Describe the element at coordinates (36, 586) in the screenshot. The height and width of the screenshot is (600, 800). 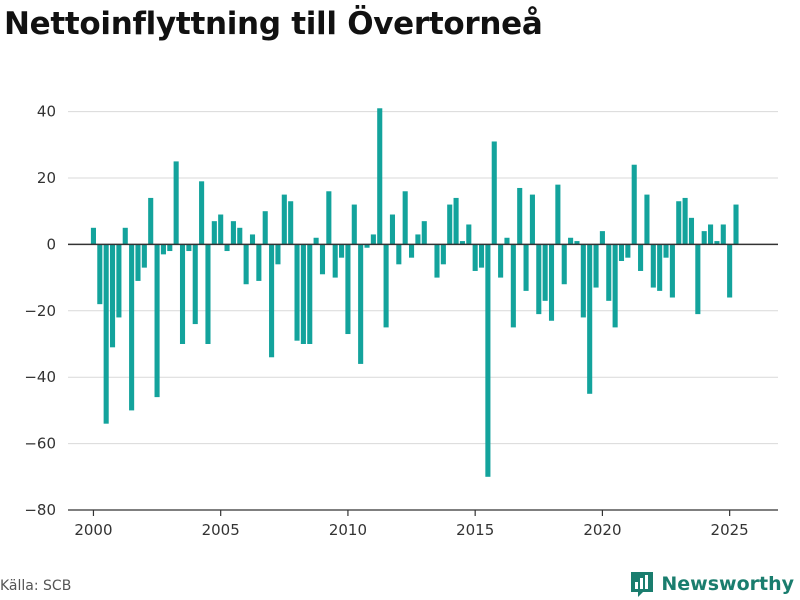
I see `source-note: Källa: SCB` at that location.